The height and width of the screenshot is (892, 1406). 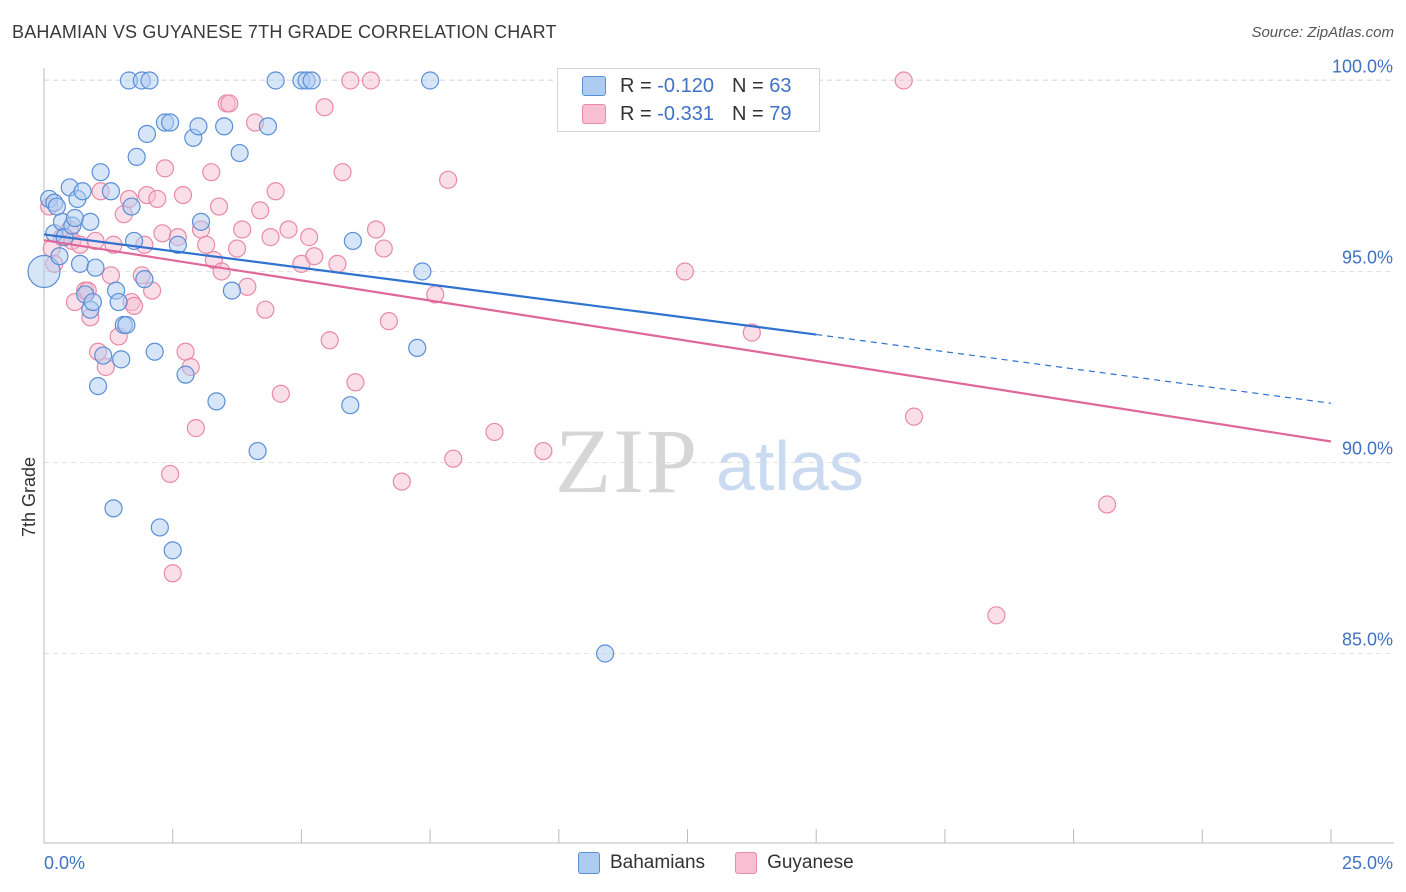 What do you see at coordinates (64, 863) in the screenshot?
I see `x-tick-label: 0.0%` at bounding box center [64, 863].